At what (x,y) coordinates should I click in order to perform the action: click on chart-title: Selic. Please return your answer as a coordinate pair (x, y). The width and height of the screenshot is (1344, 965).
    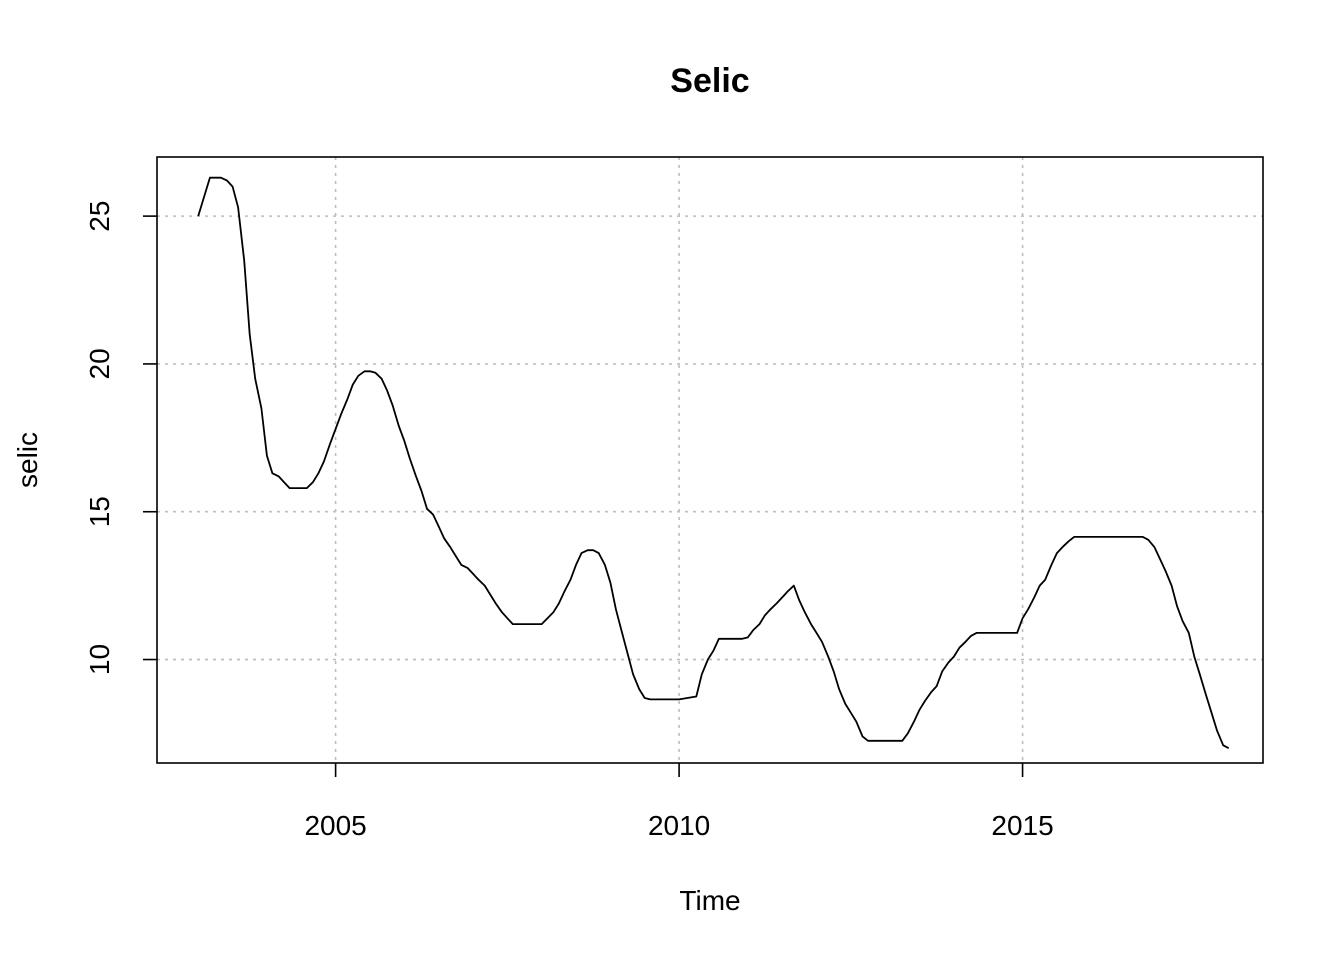
    Looking at the image, I should click on (709, 81).